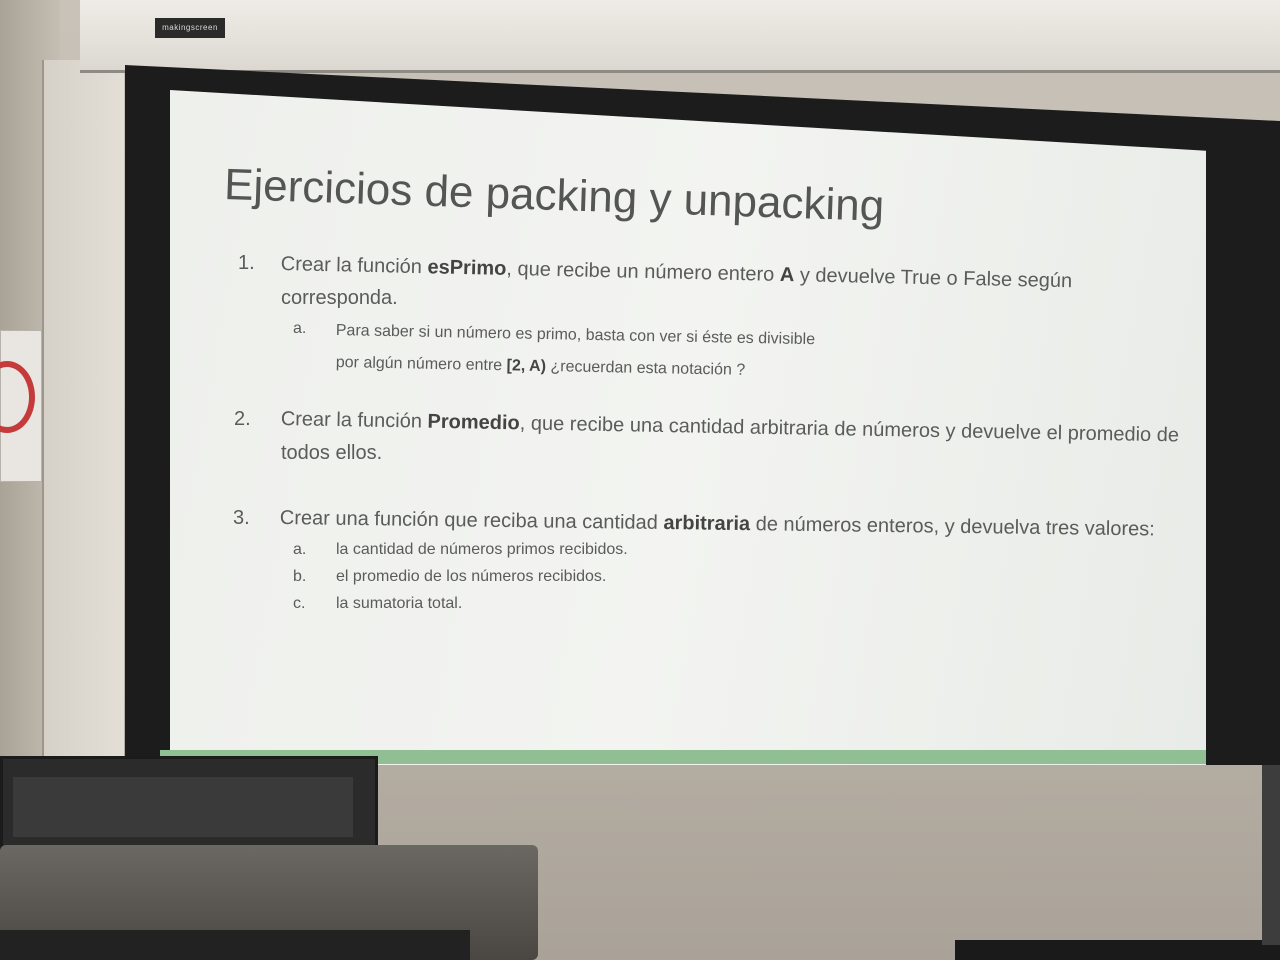 Image resolution: width=1280 pixels, height=960 pixels. What do you see at coordinates (933, 278) in the screenshot?
I see `text-span: y devuelve True o False según` at bounding box center [933, 278].